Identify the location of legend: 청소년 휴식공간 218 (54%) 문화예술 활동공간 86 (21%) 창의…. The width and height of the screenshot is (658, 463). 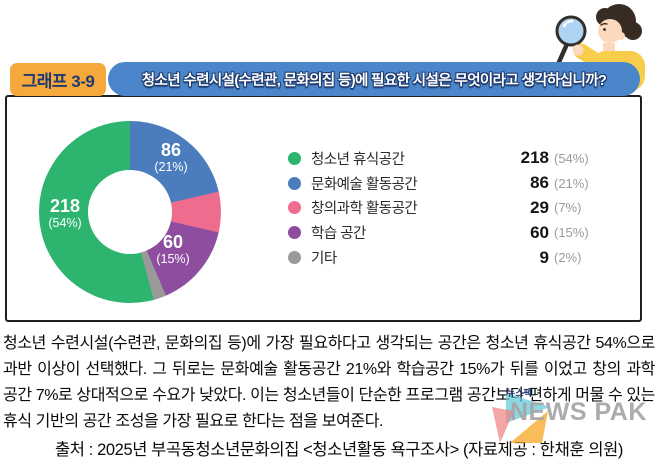
(445, 208).